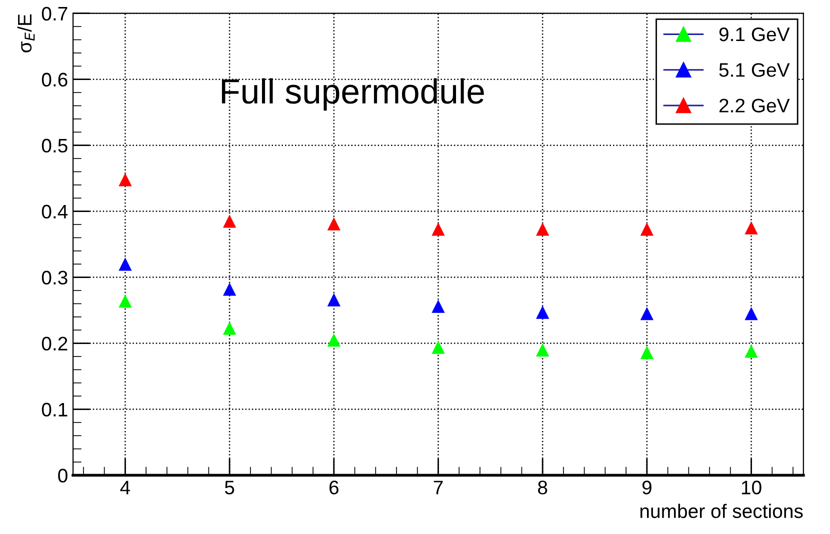 This screenshot has width=830, height=534. Describe the element at coordinates (754, 34) in the screenshot. I see `legend-label: 9.1 GeV` at that location.